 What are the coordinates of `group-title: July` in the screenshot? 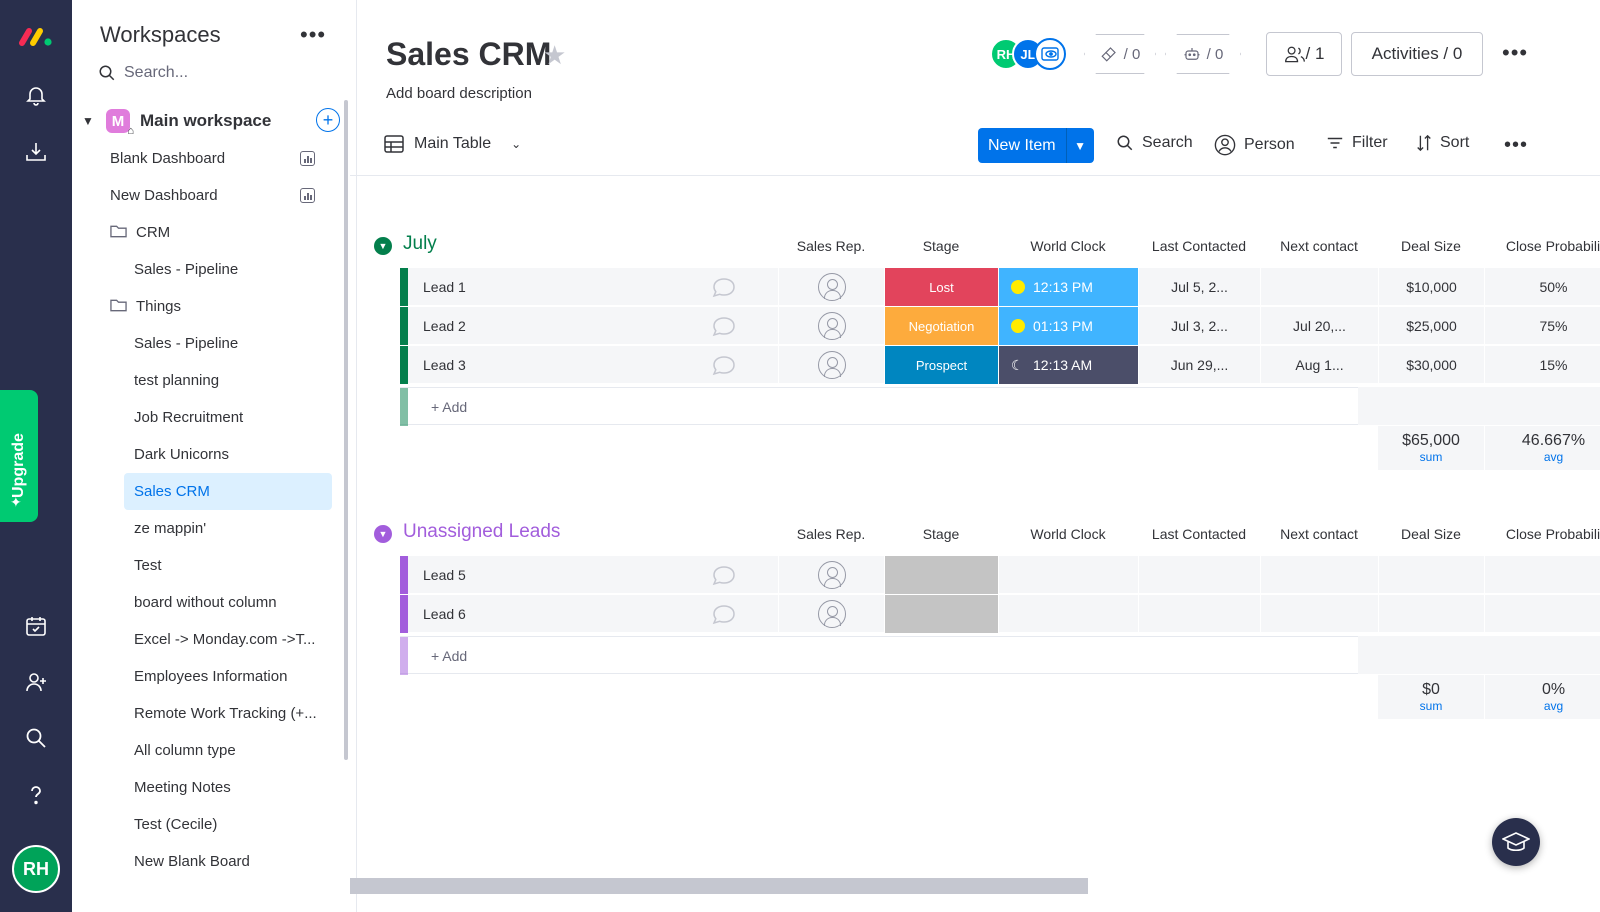 It's located at (420, 243).